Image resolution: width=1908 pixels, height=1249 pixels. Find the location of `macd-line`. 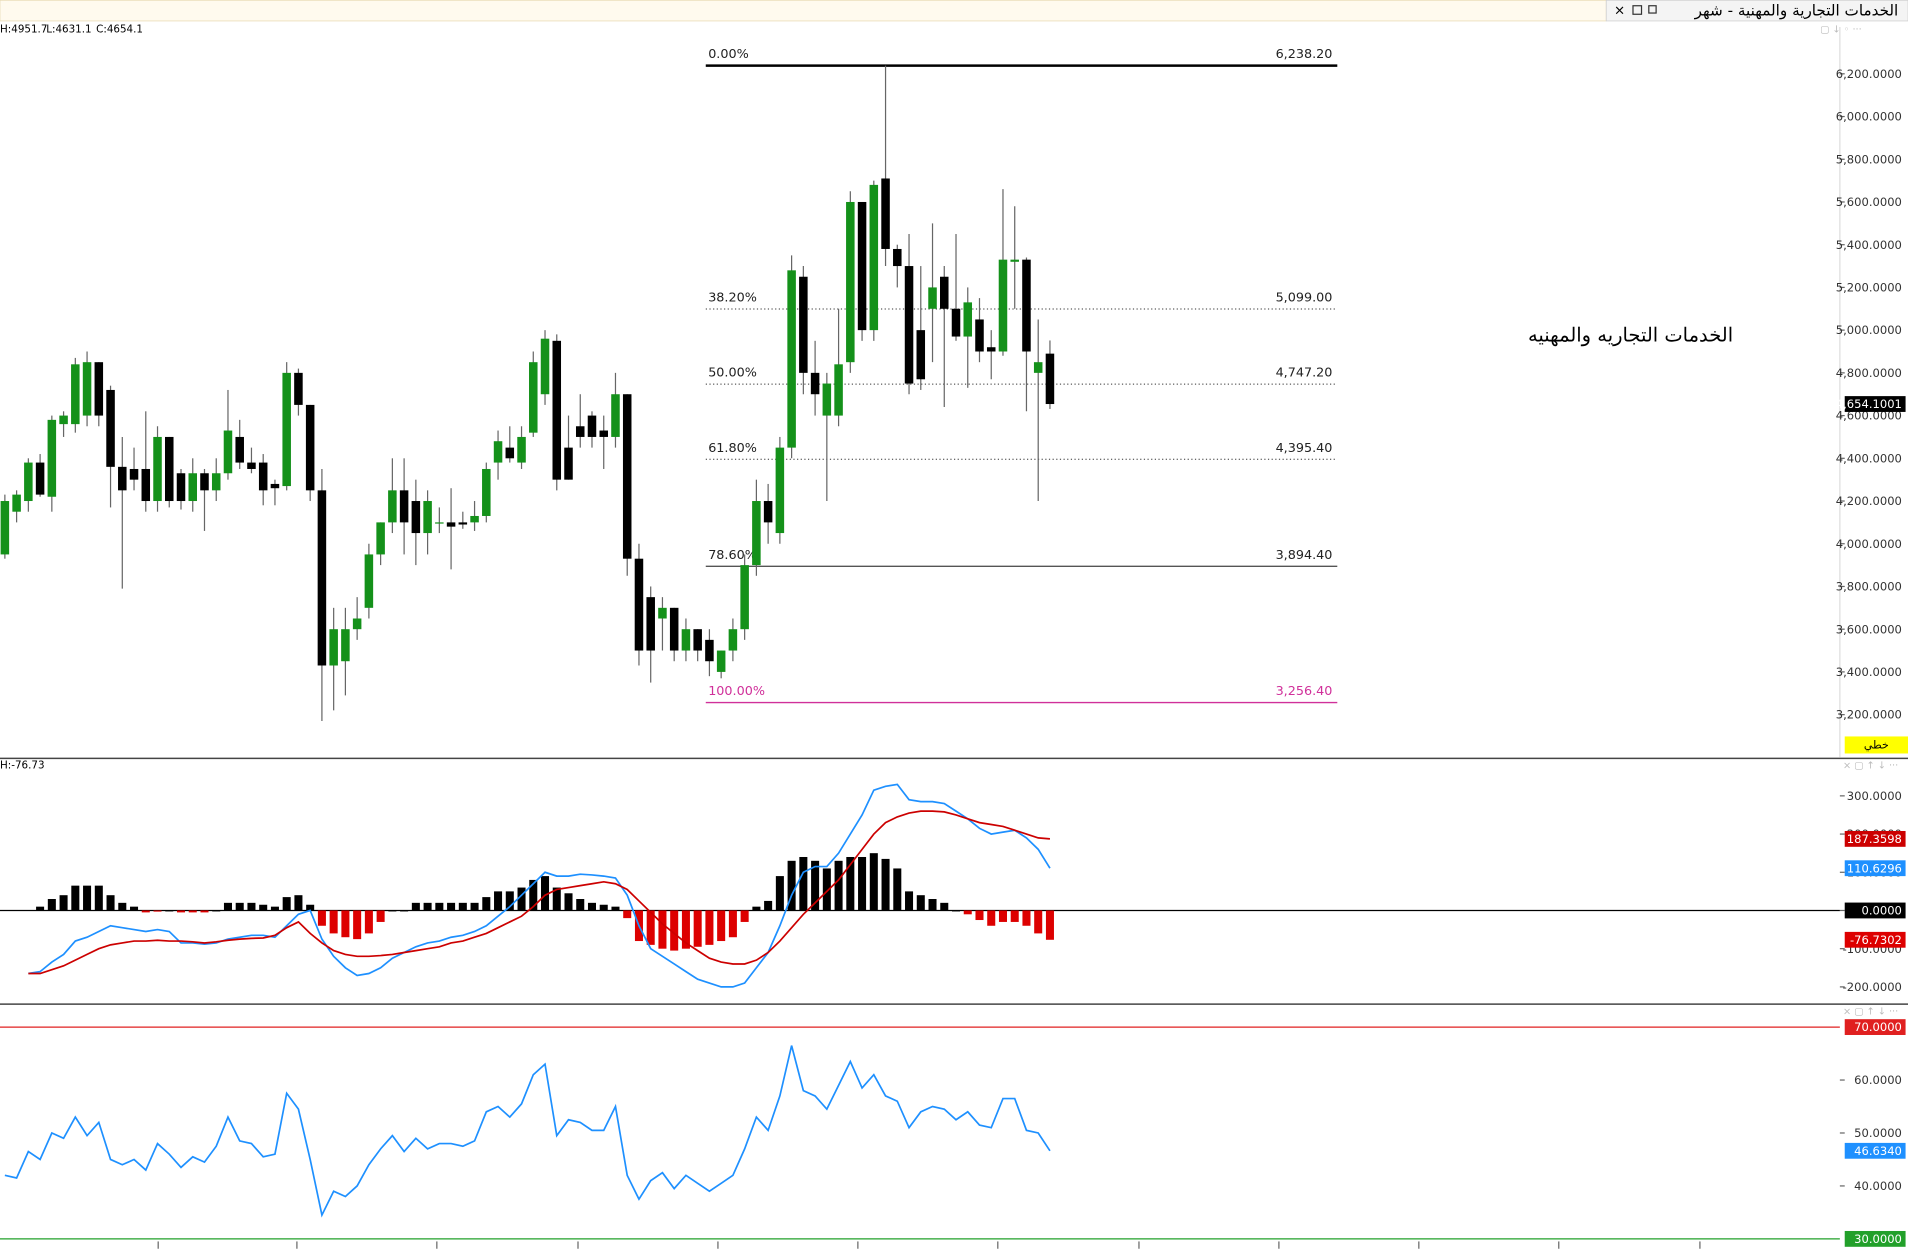

macd-line is located at coordinates (539, 885).